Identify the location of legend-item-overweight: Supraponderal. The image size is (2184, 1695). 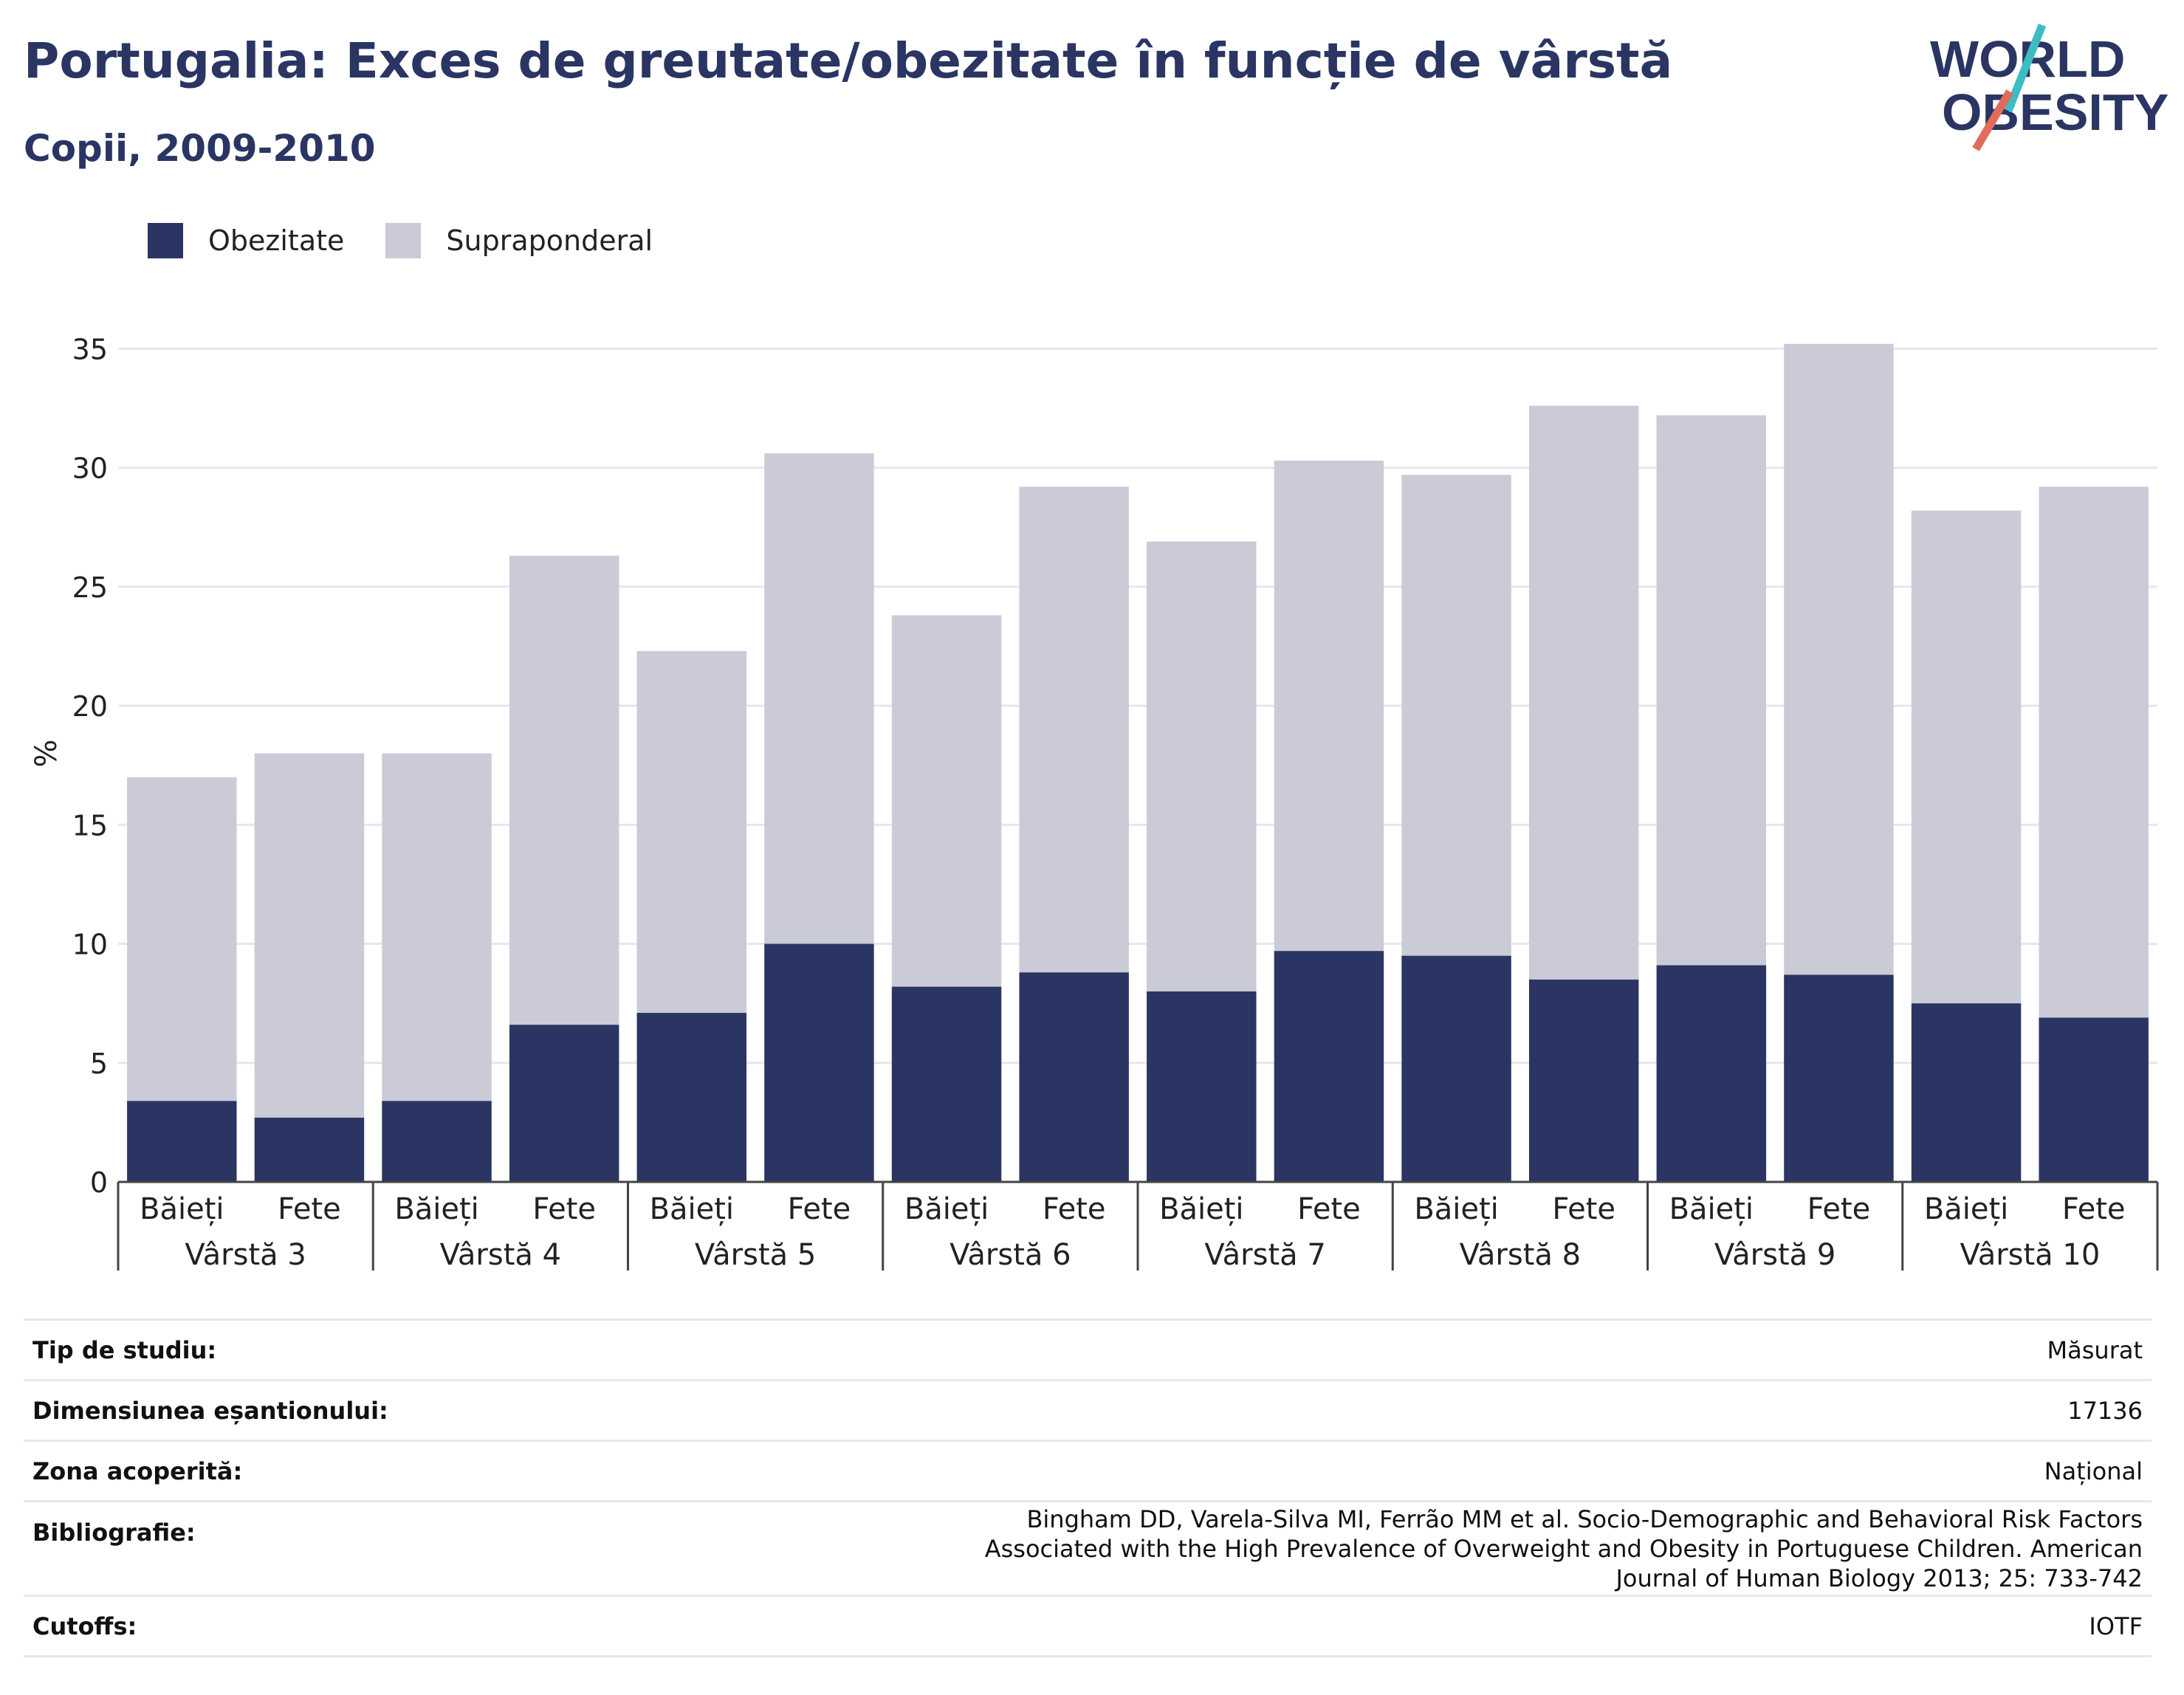
(519, 241).